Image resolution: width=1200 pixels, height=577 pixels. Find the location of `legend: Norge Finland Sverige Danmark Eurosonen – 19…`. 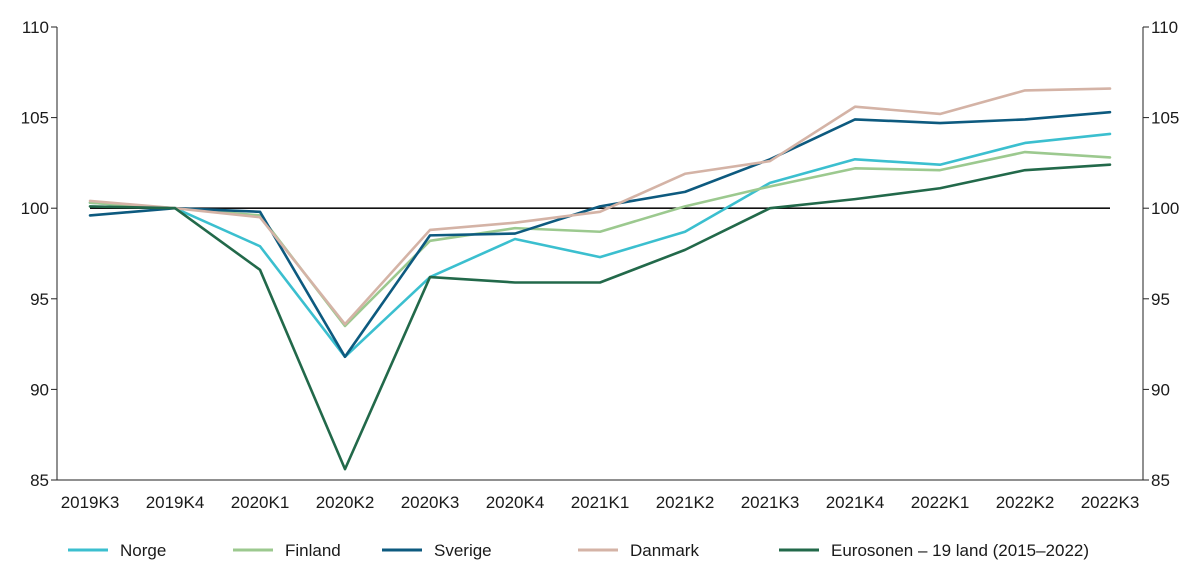

legend: Norge Finland Sverige Danmark Eurosonen – 19… is located at coordinates (578, 550).